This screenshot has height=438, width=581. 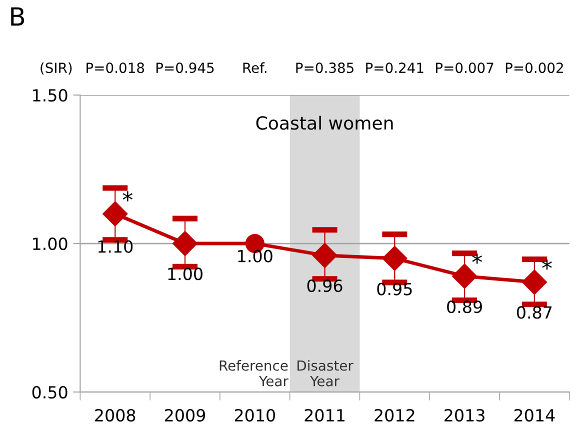 I want to click on annotation: Reference Year, so click(x=254, y=373).